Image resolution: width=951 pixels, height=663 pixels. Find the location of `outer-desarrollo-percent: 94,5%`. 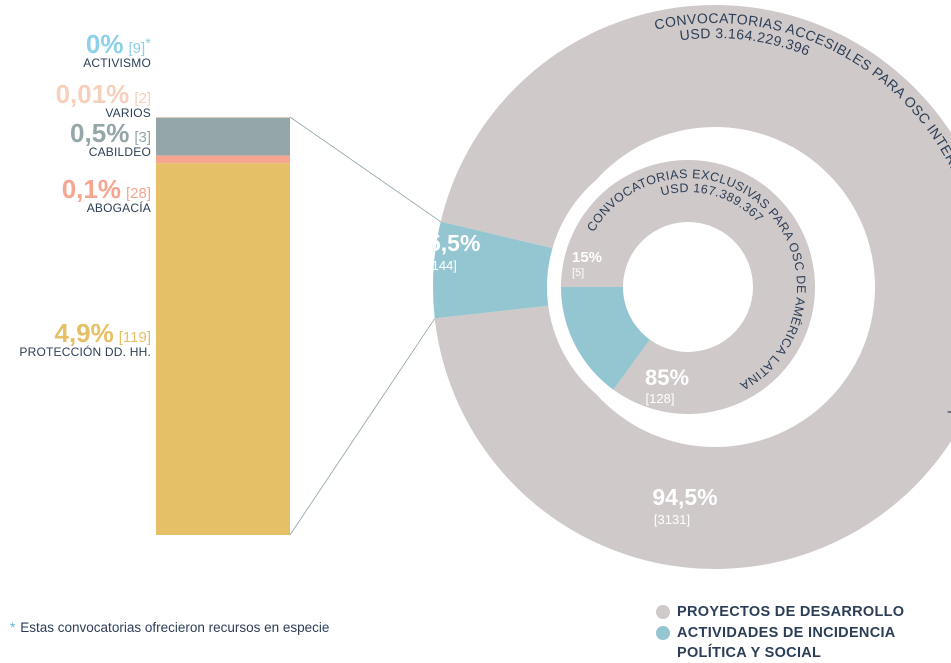

outer-desarrollo-percent: 94,5% is located at coordinates (684, 497).